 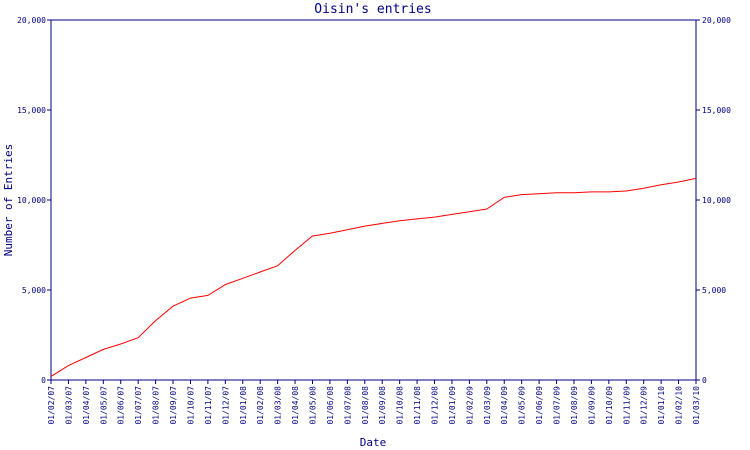 I want to click on x-tick-label: 01/11/07, so click(x=208, y=405).